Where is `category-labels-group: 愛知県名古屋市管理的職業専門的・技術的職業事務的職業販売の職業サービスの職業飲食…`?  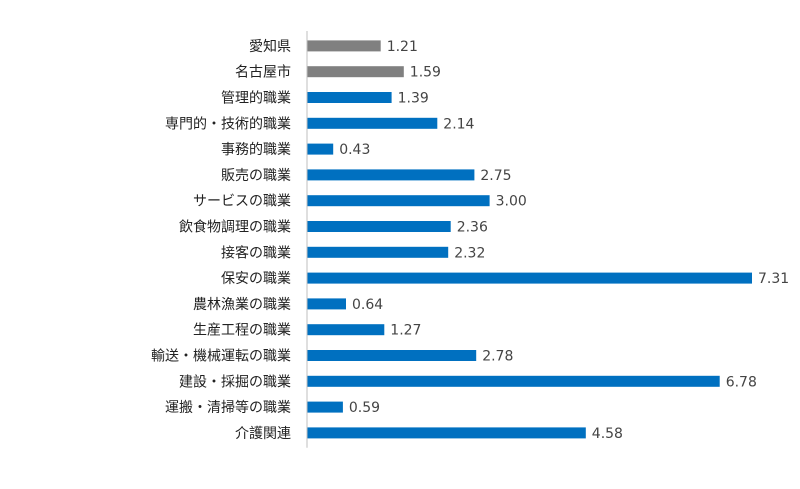
category-labels-group: 愛知県名古屋市管理的職業専門的・技術的職業事務的職業販売の職業サービスの職業飲食… is located at coordinates (221, 240).